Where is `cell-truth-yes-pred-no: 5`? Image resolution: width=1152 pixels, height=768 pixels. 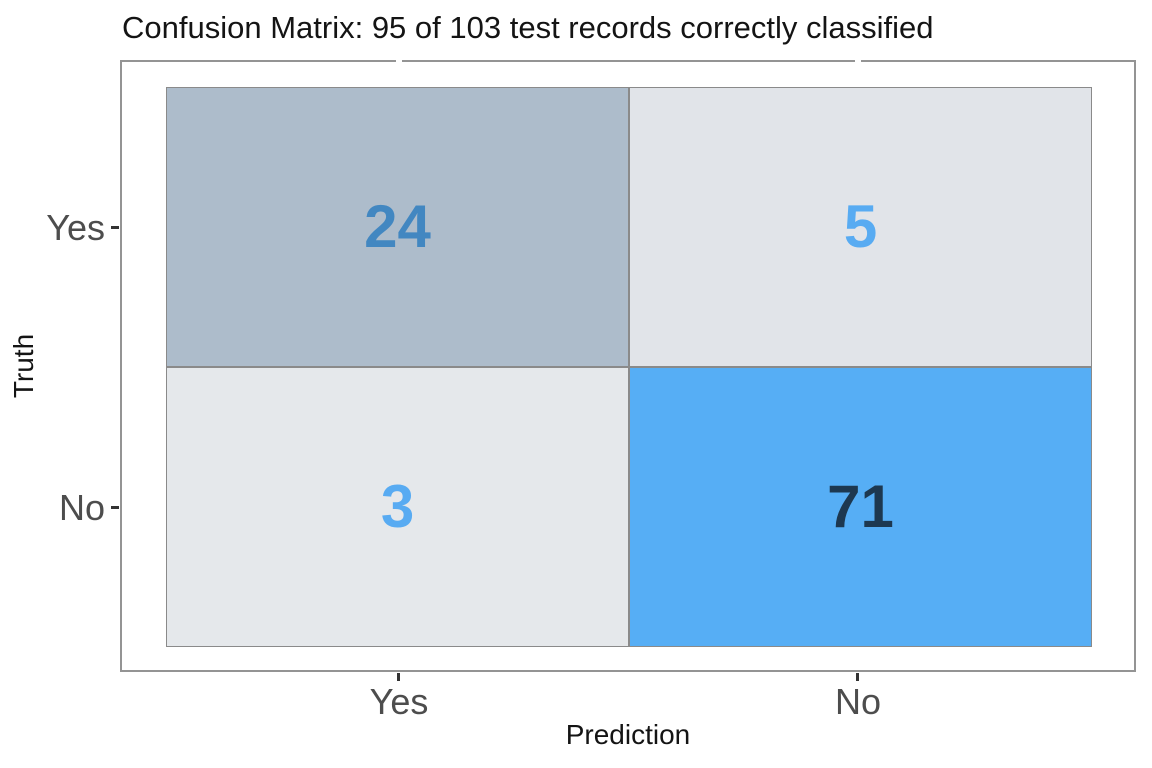
cell-truth-yes-pred-no: 5 is located at coordinates (860, 227).